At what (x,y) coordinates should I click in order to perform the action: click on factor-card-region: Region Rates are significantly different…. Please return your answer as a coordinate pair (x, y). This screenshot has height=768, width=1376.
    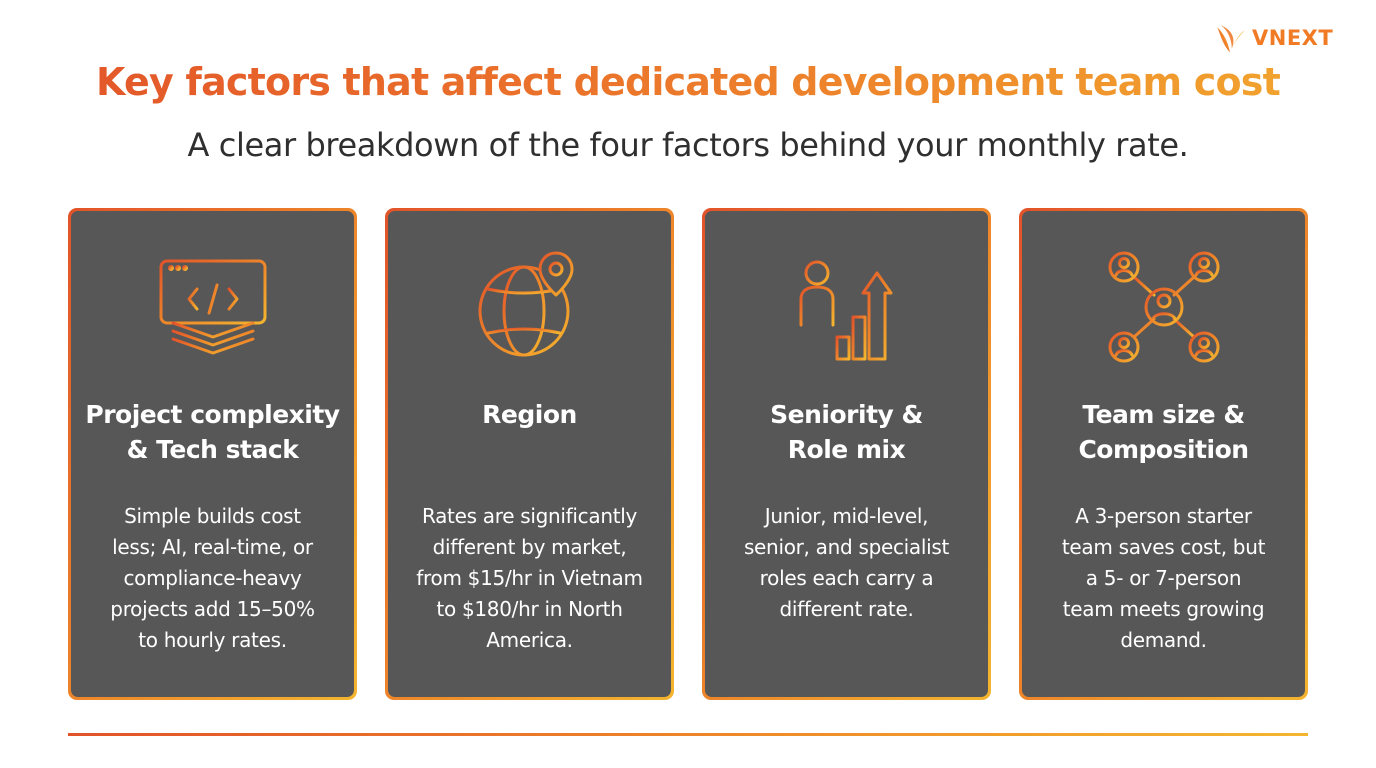
    Looking at the image, I should click on (529, 454).